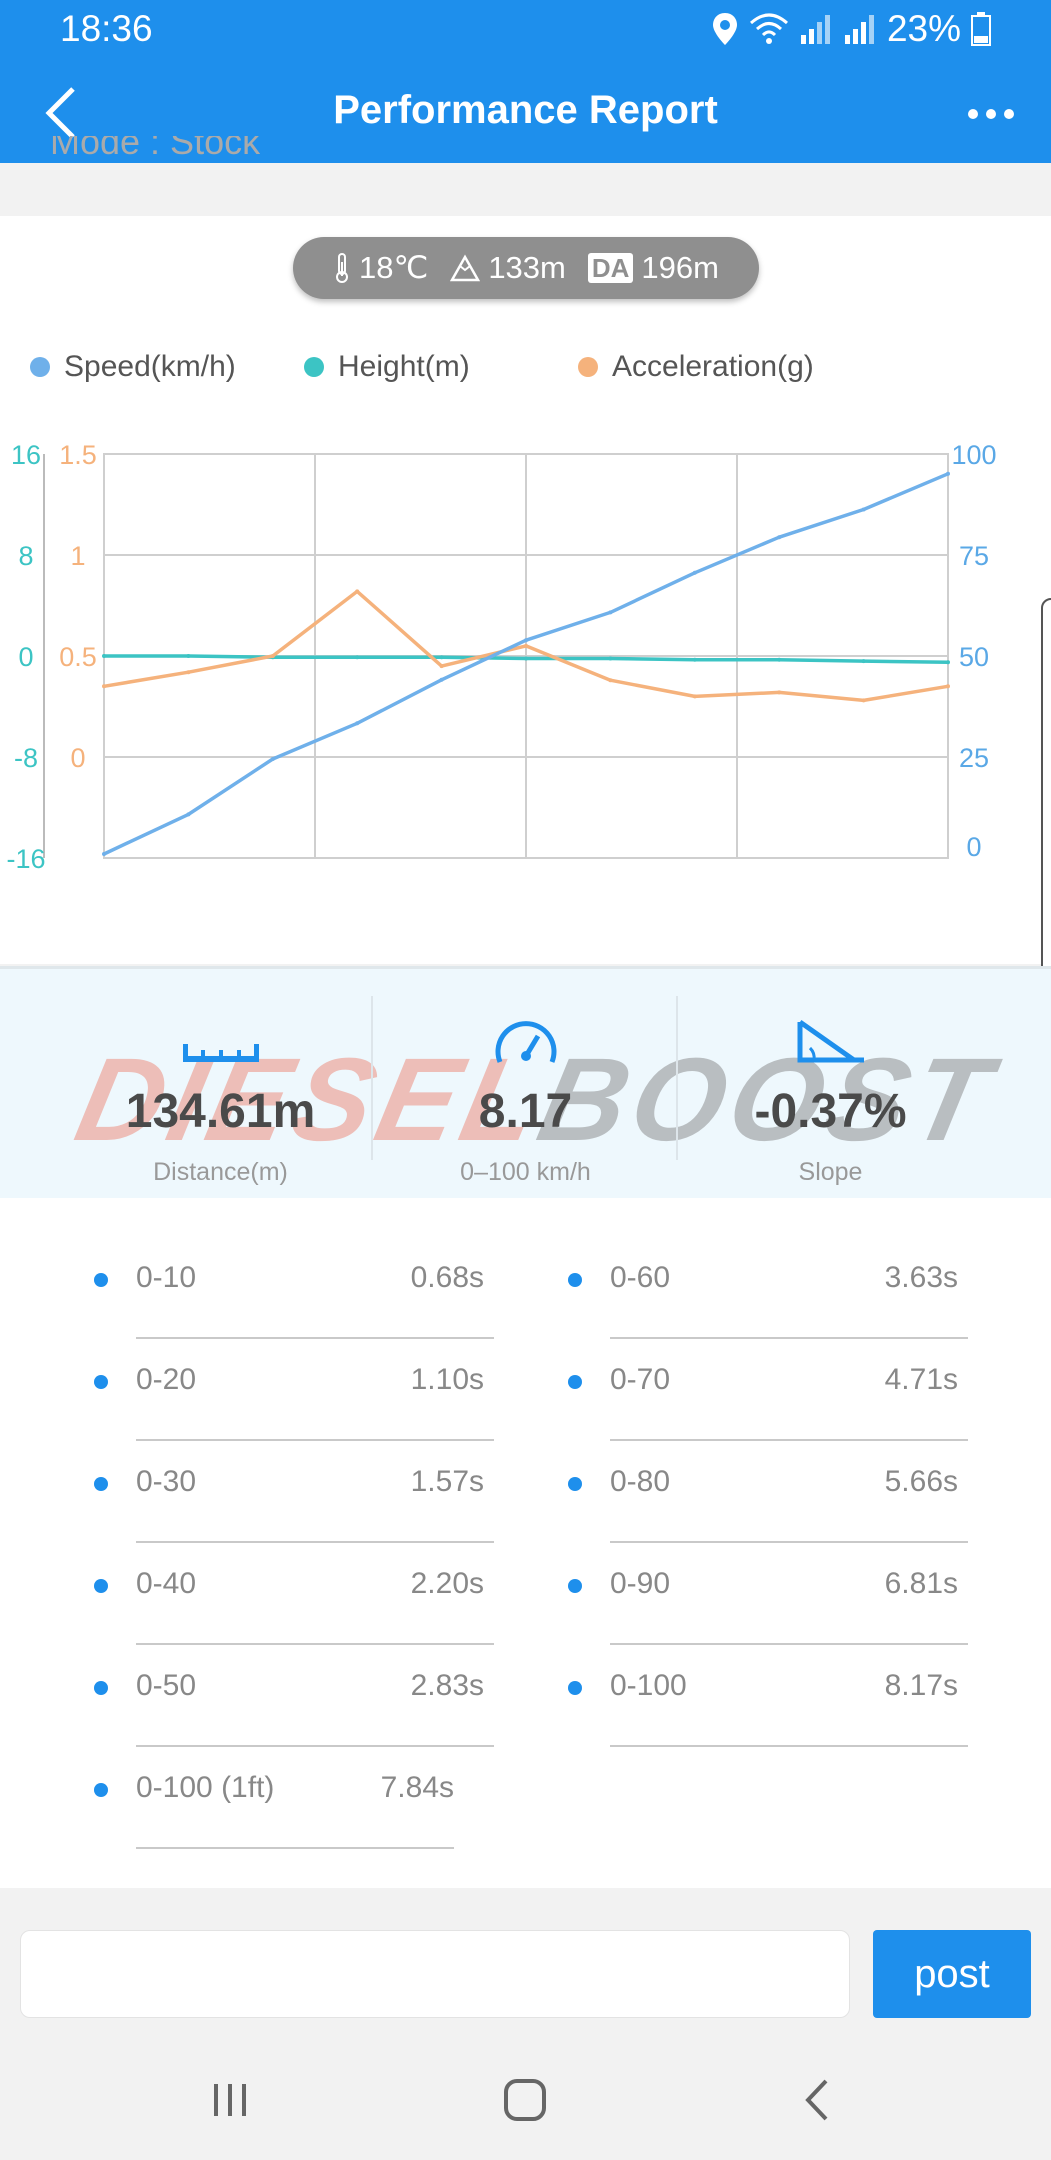  Describe the element at coordinates (25, 859) in the screenshot. I see `axis-height-tick: -16` at that location.